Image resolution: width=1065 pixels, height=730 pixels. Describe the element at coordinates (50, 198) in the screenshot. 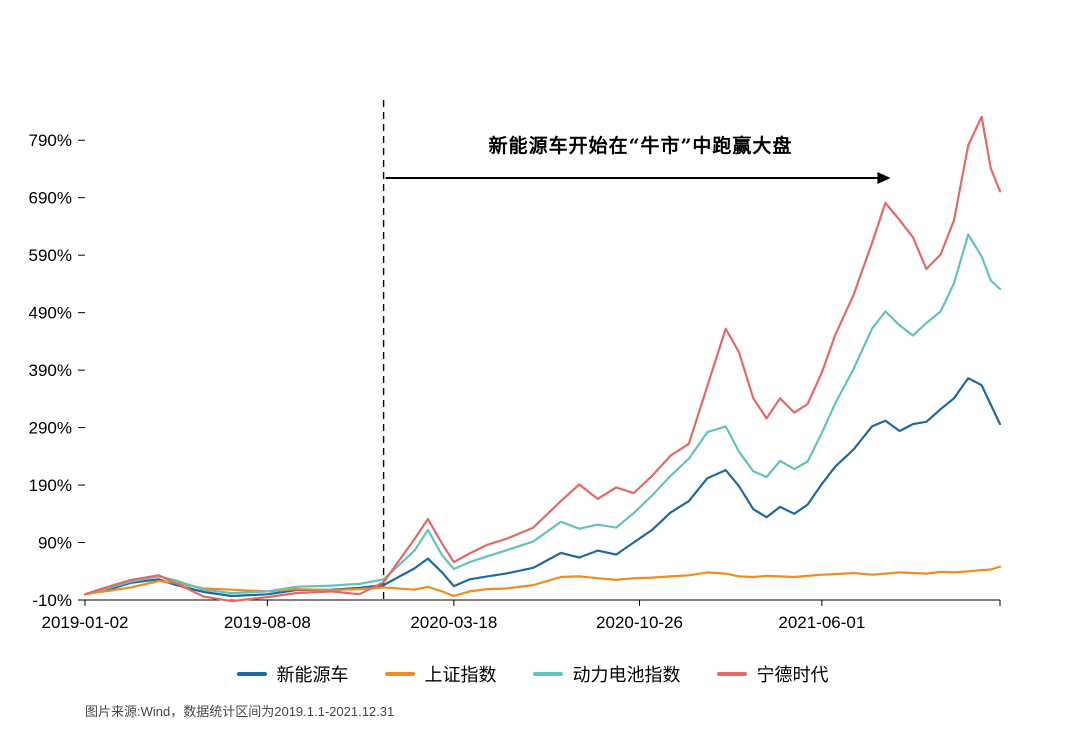

I see `y-tick-label: 690%` at that location.